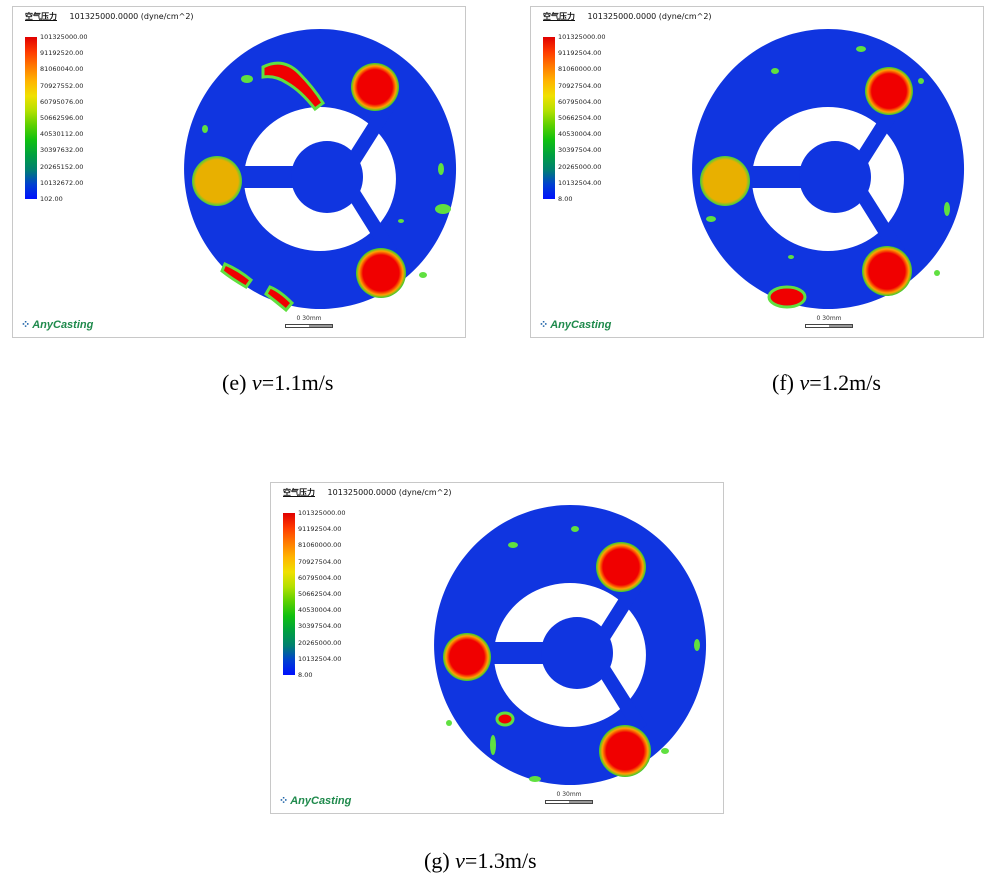  What do you see at coordinates (51, 199) in the screenshot?
I see `legend-value: 102.00` at bounding box center [51, 199].